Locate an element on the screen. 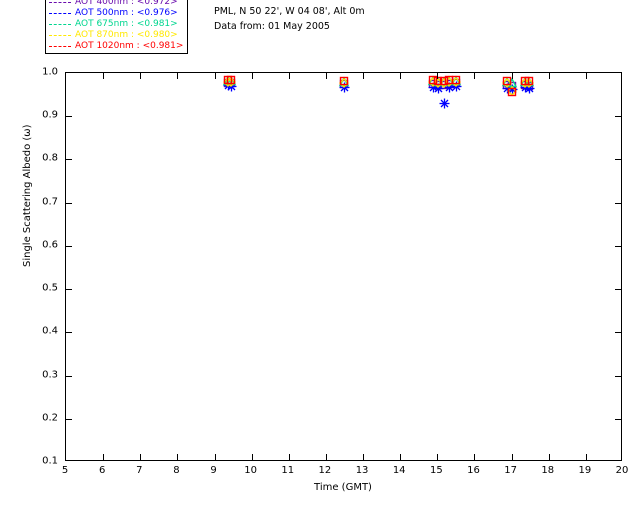  y-tick-label: 0.2 is located at coordinates (50, 418).